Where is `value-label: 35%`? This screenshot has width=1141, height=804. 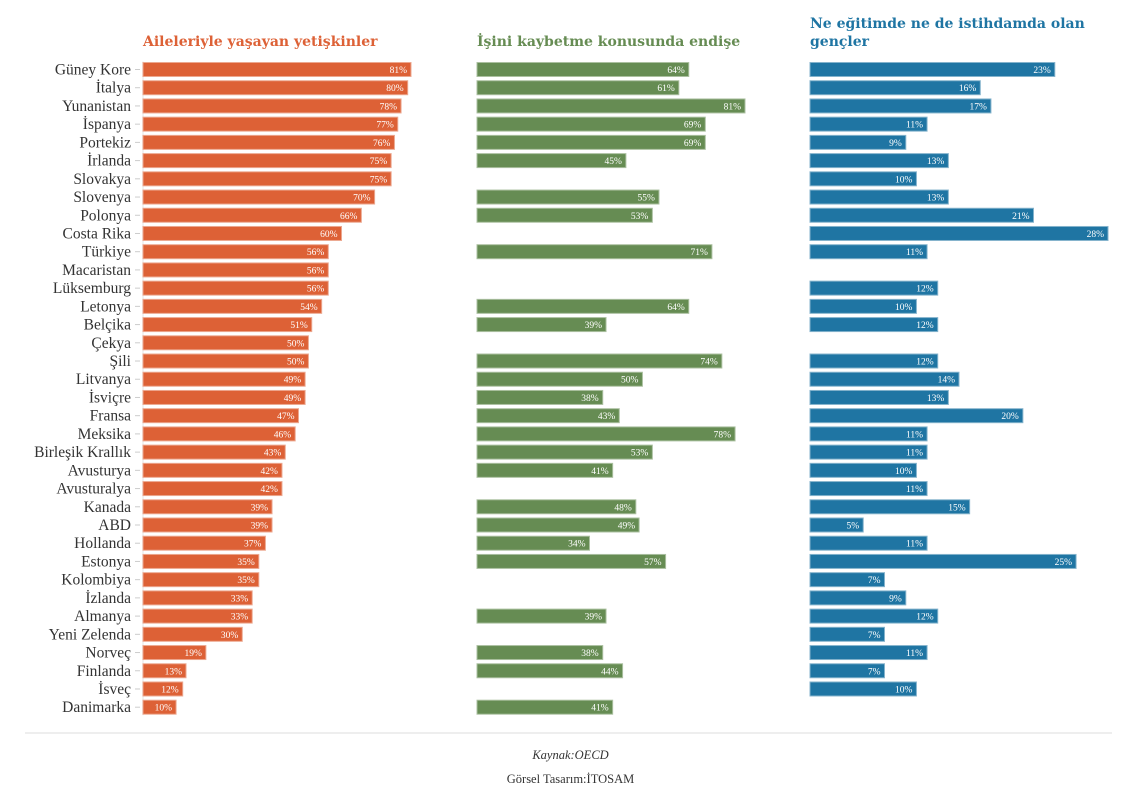 value-label: 35% is located at coordinates (246, 581).